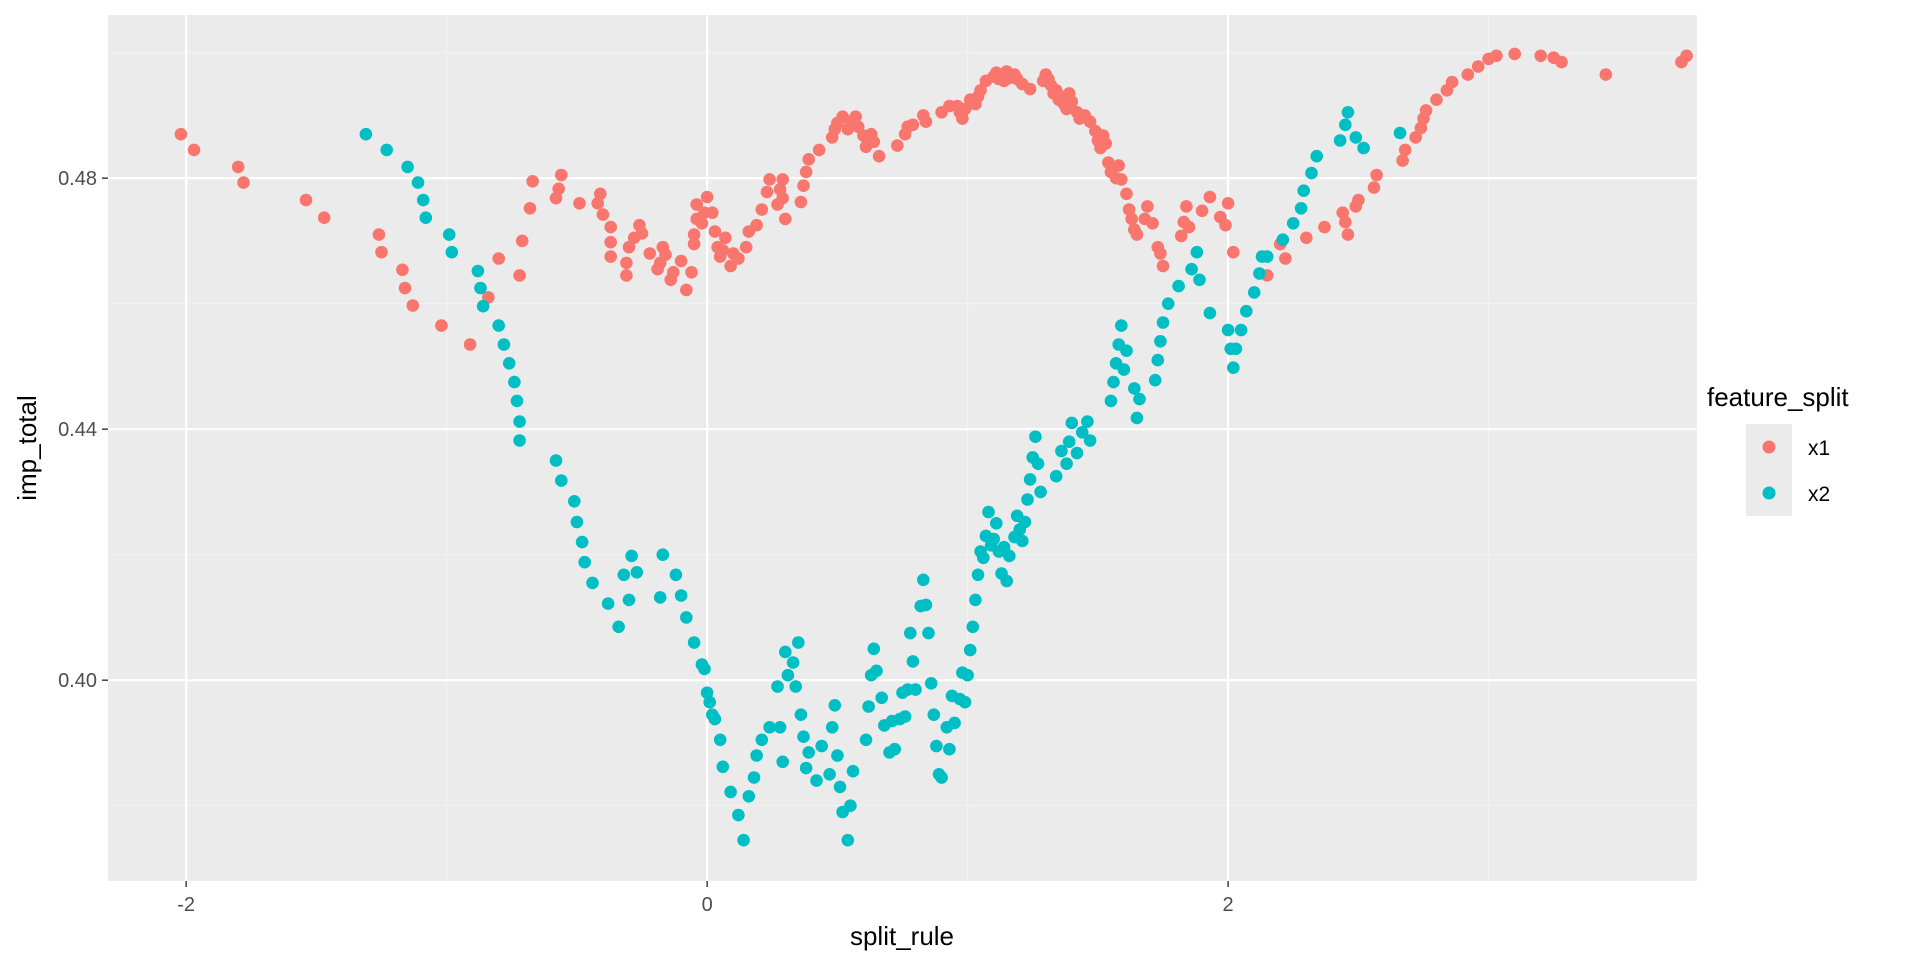  I want to click on y-axis-title: imp_total, so click(27, 448).